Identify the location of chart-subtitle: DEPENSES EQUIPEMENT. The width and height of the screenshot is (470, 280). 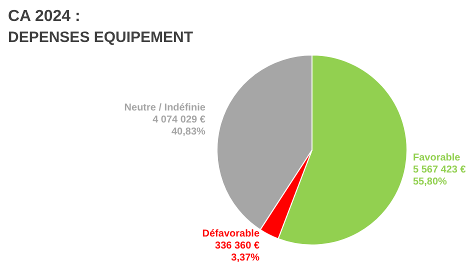
(101, 37).